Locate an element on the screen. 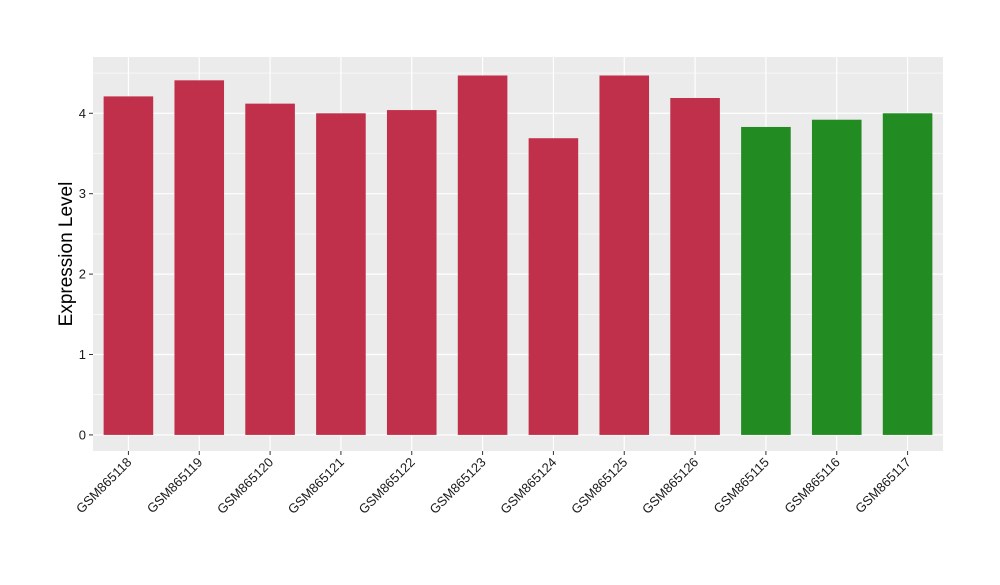 The image size is (1000, 585). y-axis: 0 1 2 3 4 is located at coordinates (86, 274).